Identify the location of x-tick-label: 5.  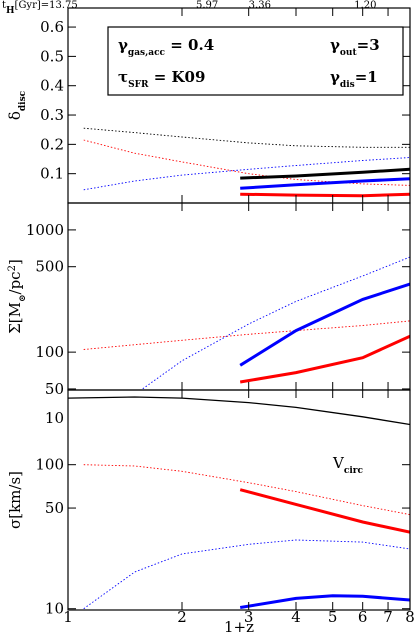
(333, 617).